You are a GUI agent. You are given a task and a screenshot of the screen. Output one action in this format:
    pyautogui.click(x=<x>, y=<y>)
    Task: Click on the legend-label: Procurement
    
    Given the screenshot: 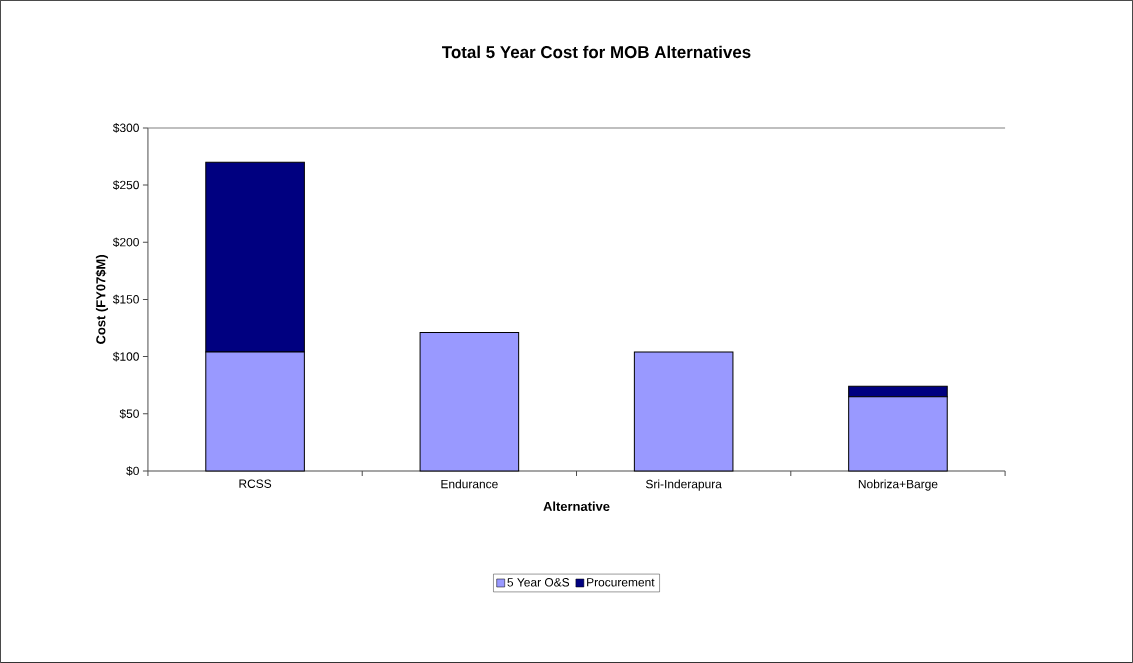 What is the action you would take?
    pyautogui.click(x=621, y=582)
    